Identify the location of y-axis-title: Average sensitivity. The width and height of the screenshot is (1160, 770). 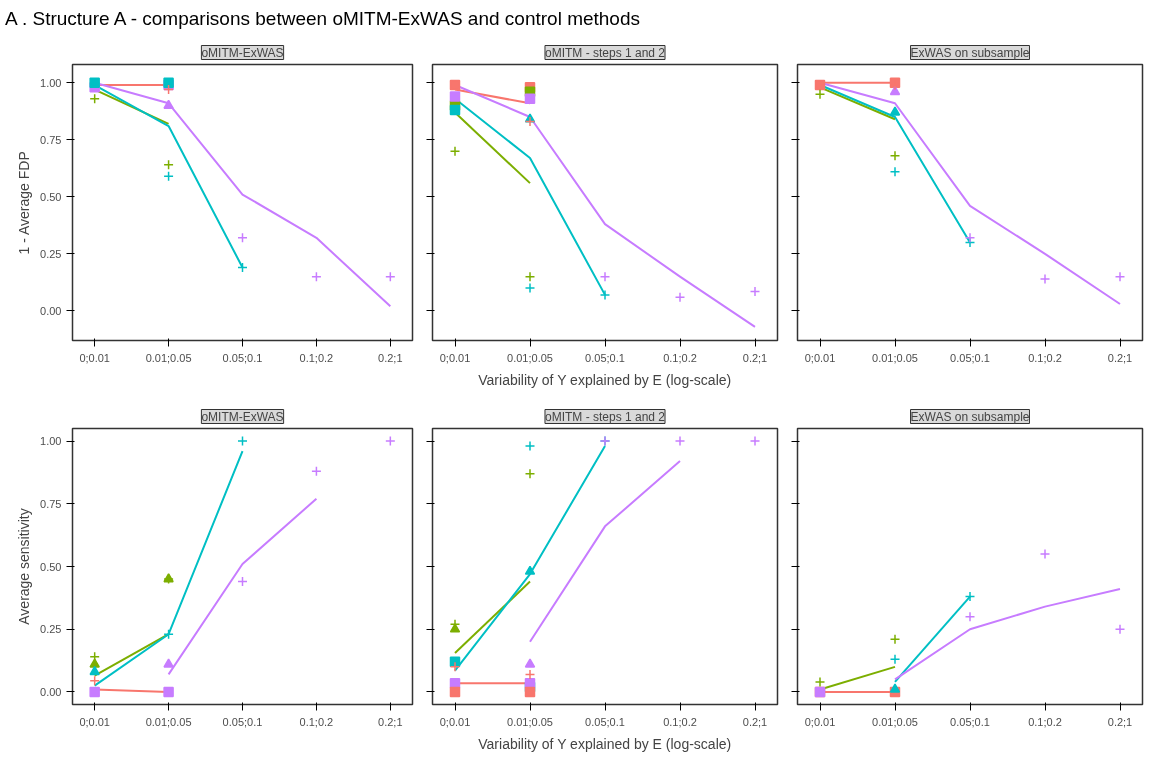
(24, 566).